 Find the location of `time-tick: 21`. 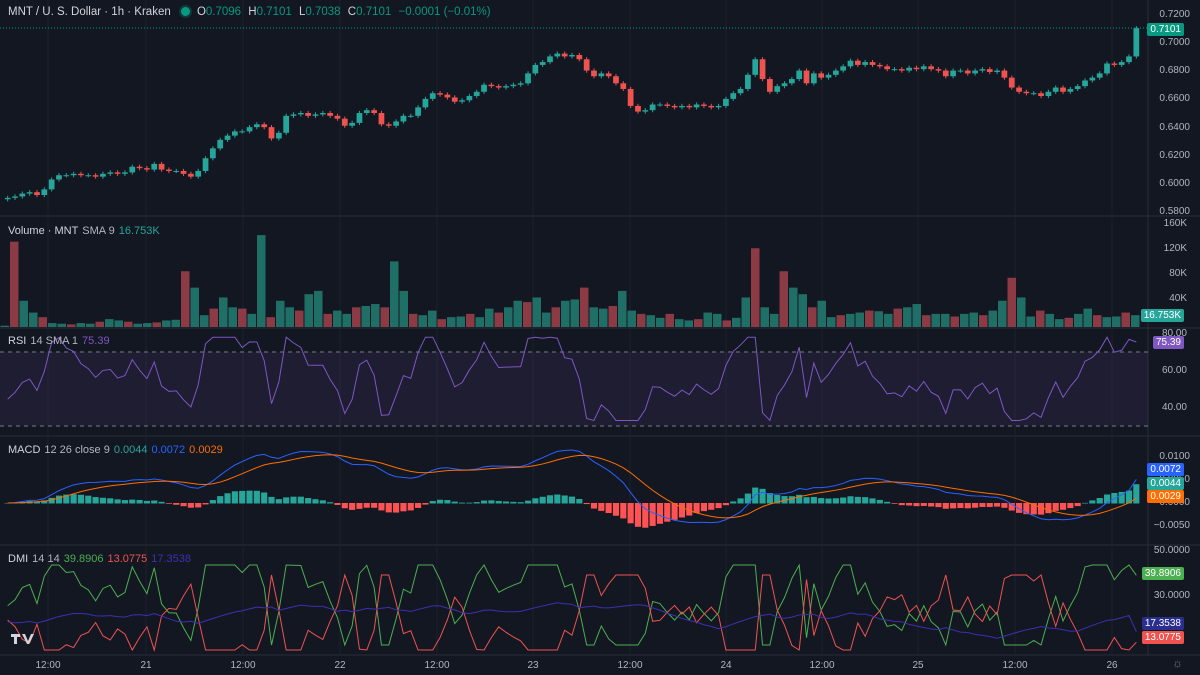

time-tick: 21 is located at coordinates (146, 665).